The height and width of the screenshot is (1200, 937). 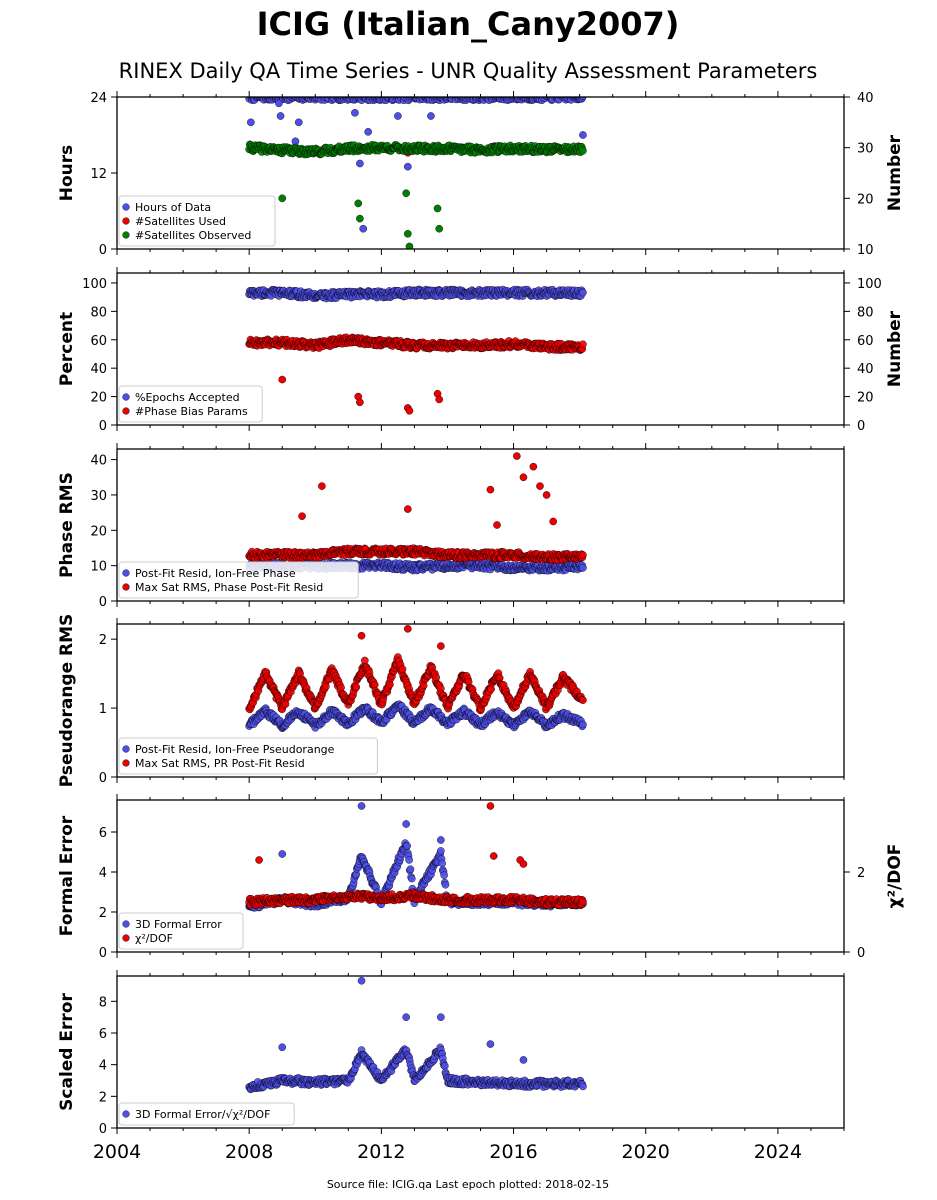 What do you see at coordinates (869, 284) in the screenshot?
I see `y-tick-label-right: 100` at bounding box center [869, 284].